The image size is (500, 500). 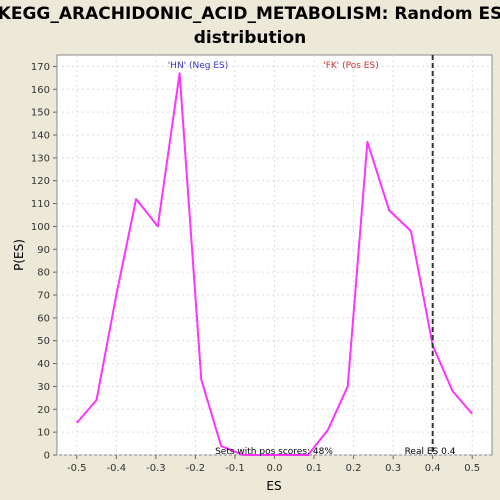 What do you see at coordinates (354, 468) in the screenshot?
I see `x-tick-label: 0.2` at bounding box center [354, 468].